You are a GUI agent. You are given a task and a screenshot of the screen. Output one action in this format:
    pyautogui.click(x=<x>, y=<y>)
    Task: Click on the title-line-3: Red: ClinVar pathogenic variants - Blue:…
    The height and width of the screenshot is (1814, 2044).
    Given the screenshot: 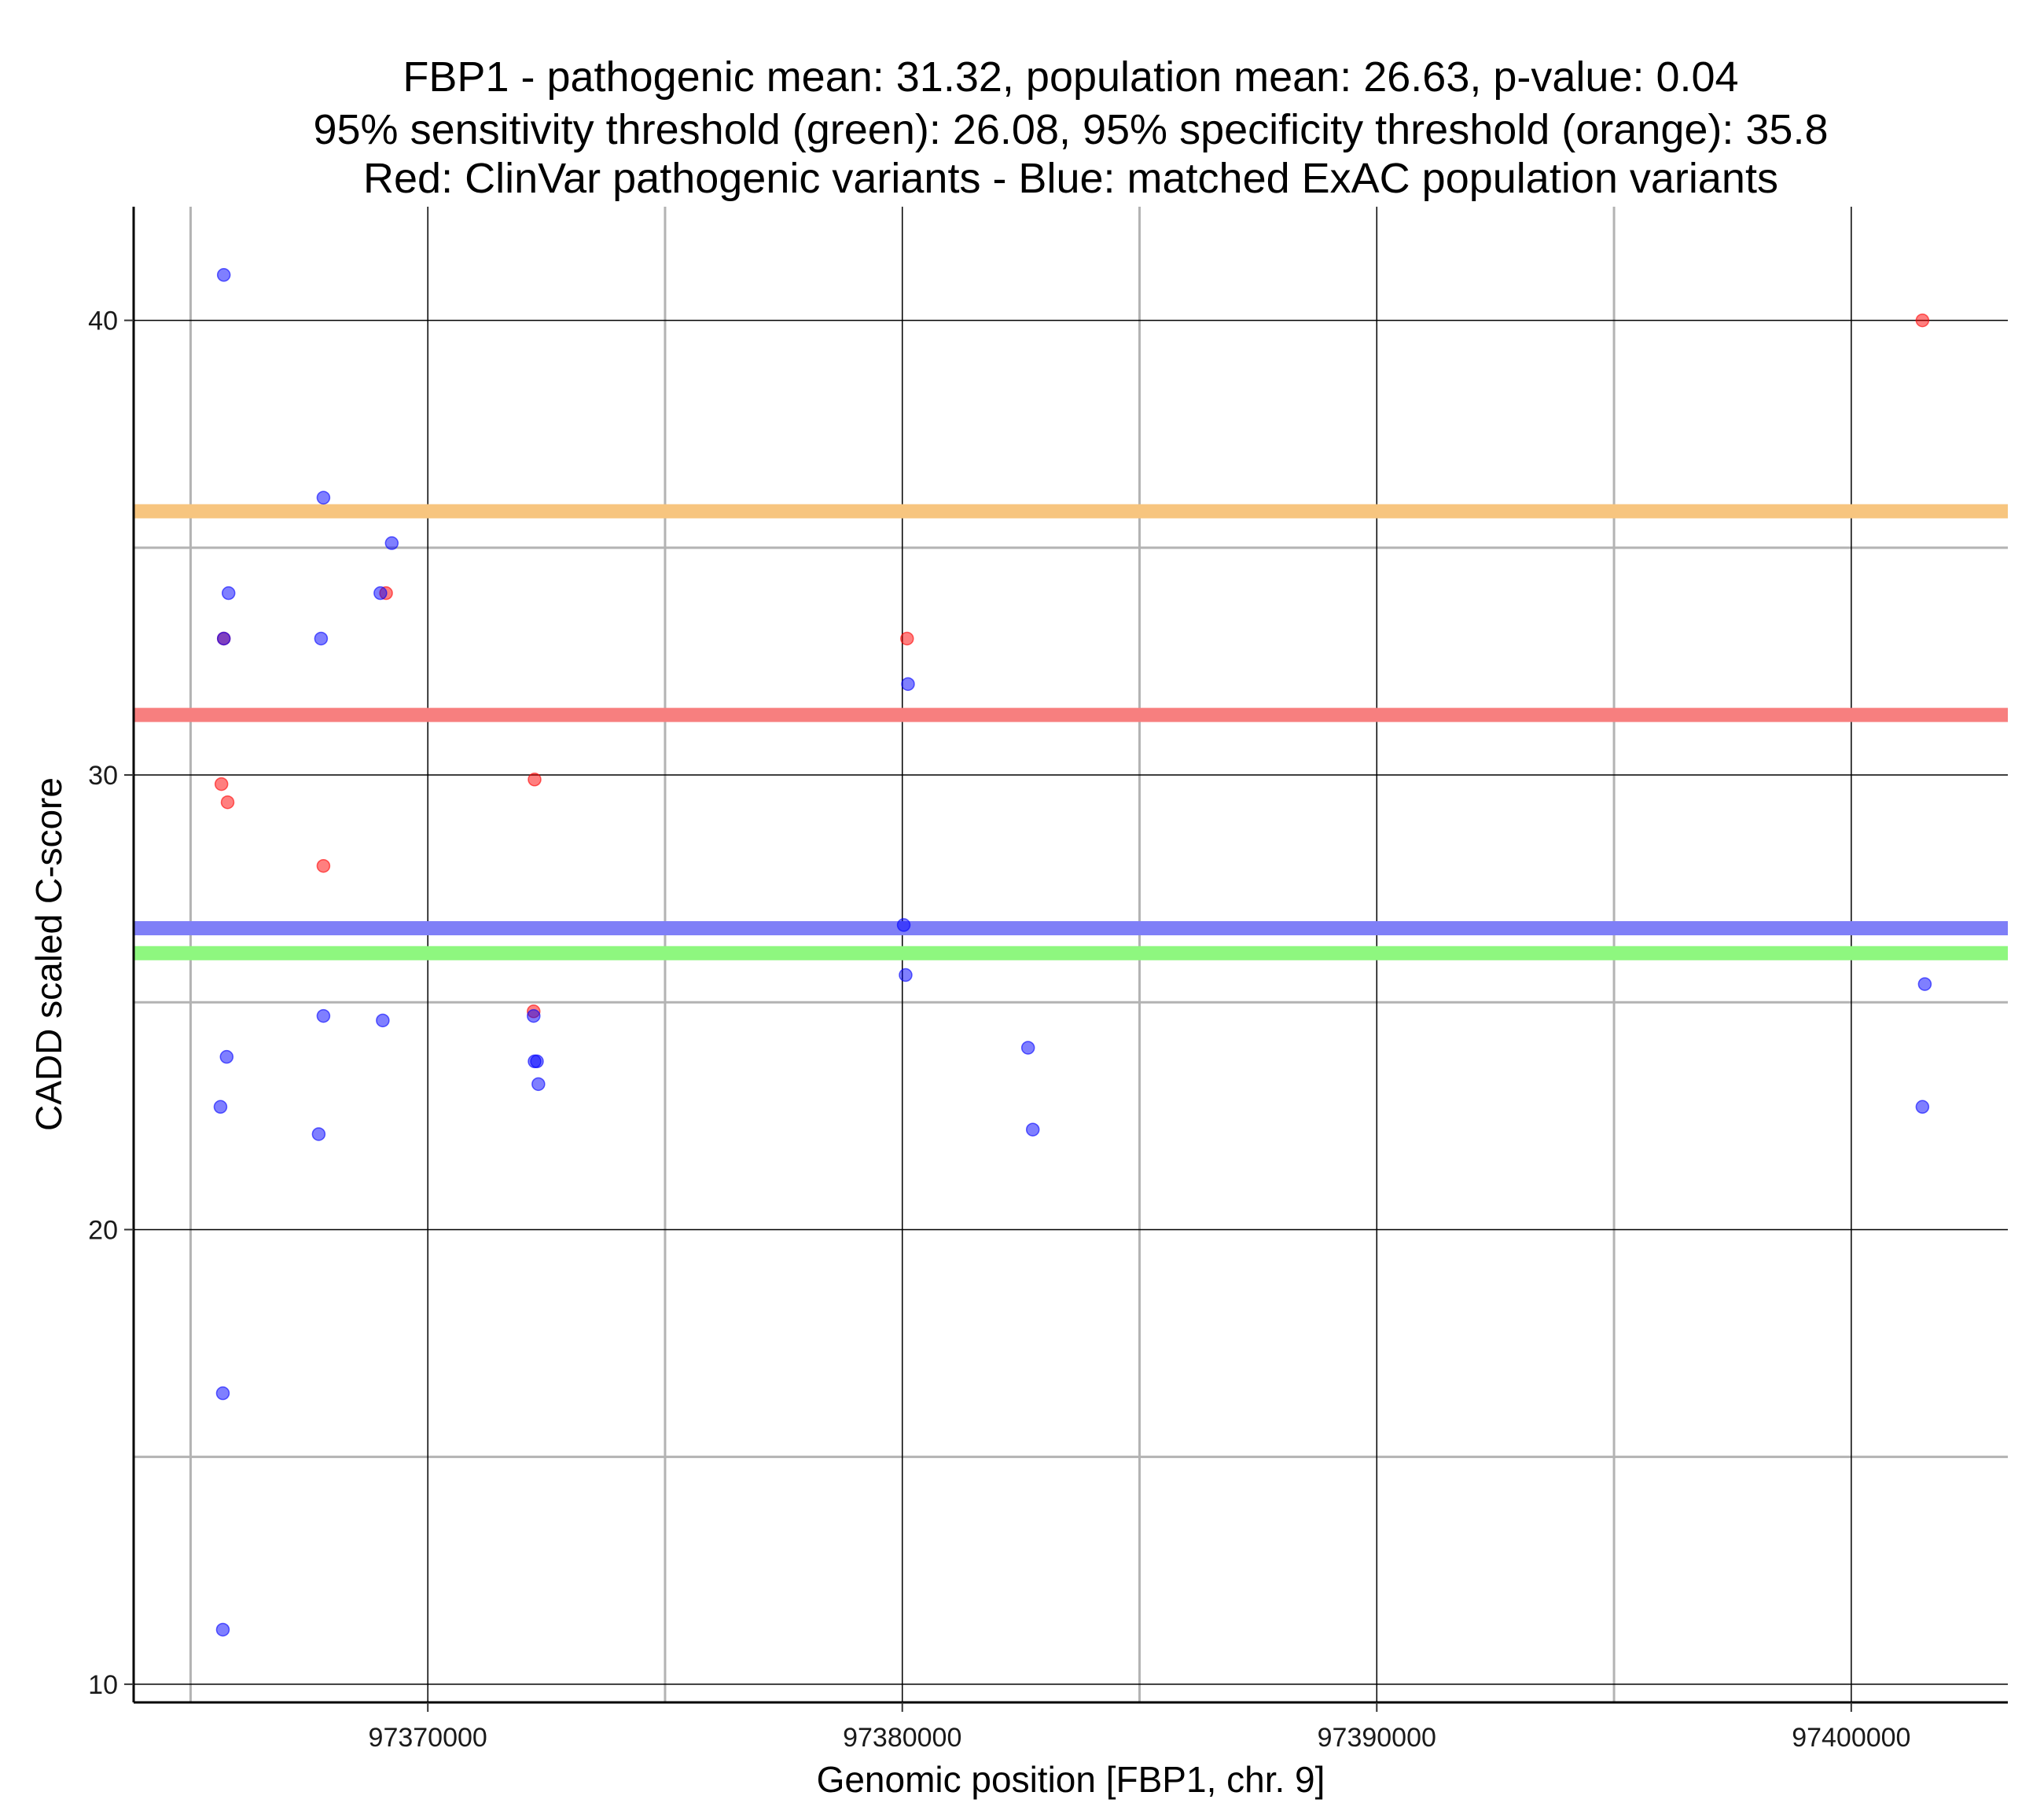 What is the action you would take?
    pyautogui.click(x=1071, y=178)
    